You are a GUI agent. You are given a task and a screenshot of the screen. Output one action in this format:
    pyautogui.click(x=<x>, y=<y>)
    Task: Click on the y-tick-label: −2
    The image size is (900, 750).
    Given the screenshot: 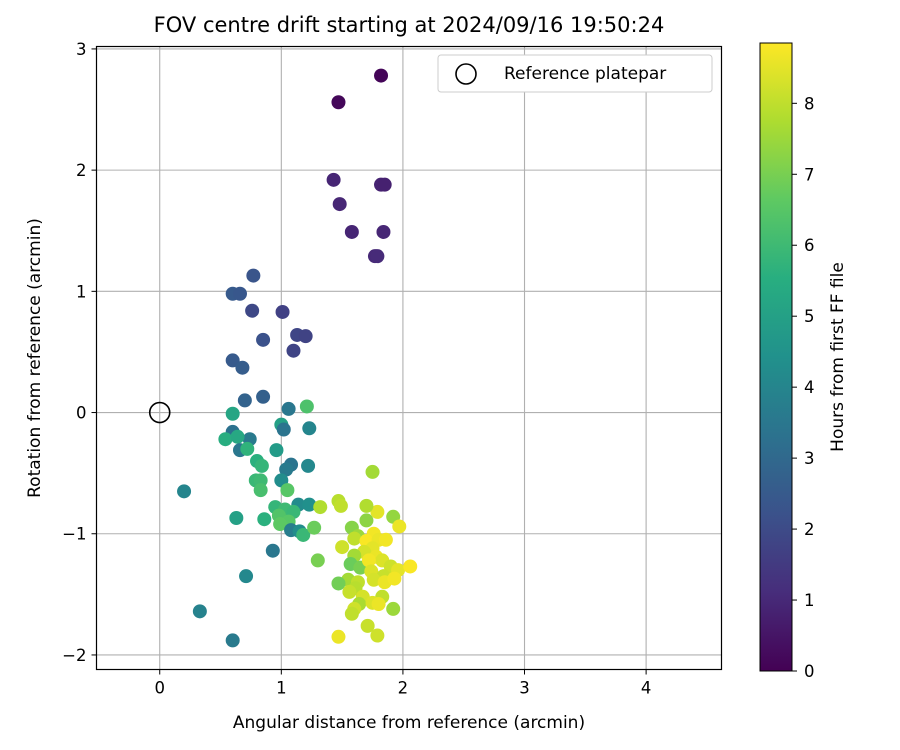 What is the action you would take?
    pyautogui.click(x=74, y=655)
    